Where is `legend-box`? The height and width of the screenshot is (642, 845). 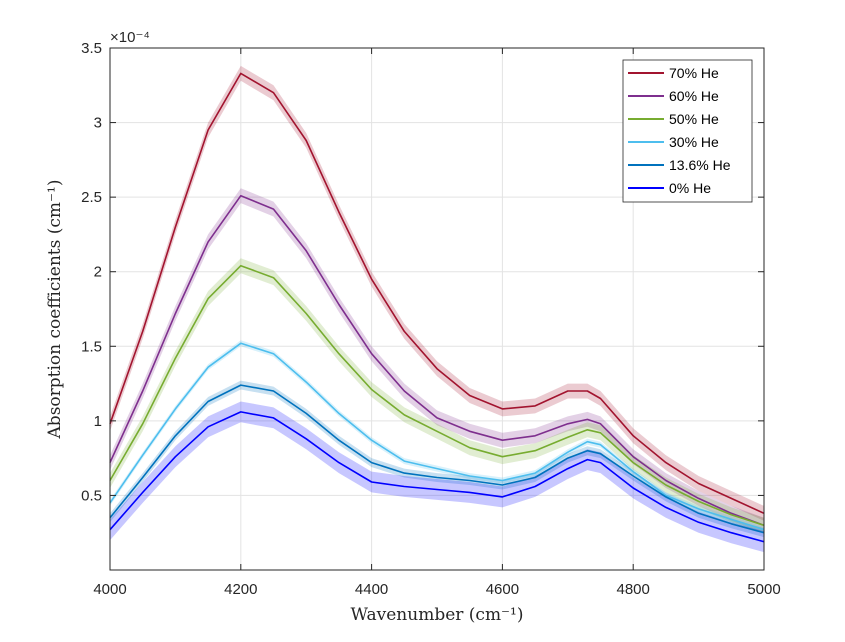 legend-box is located at coordinates (687, 131).